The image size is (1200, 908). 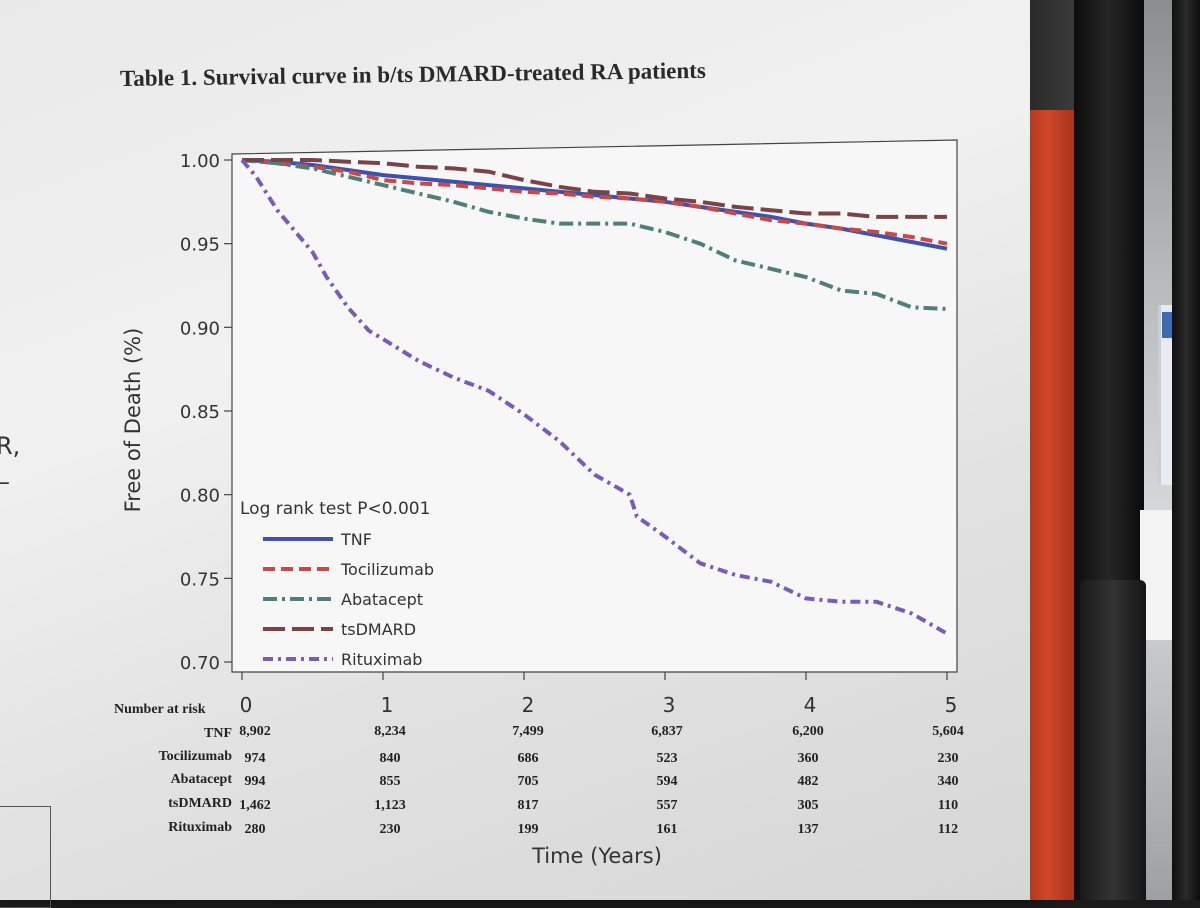 I want to click on y-tick-label-6: 1.00, so click(x=200, y=161).